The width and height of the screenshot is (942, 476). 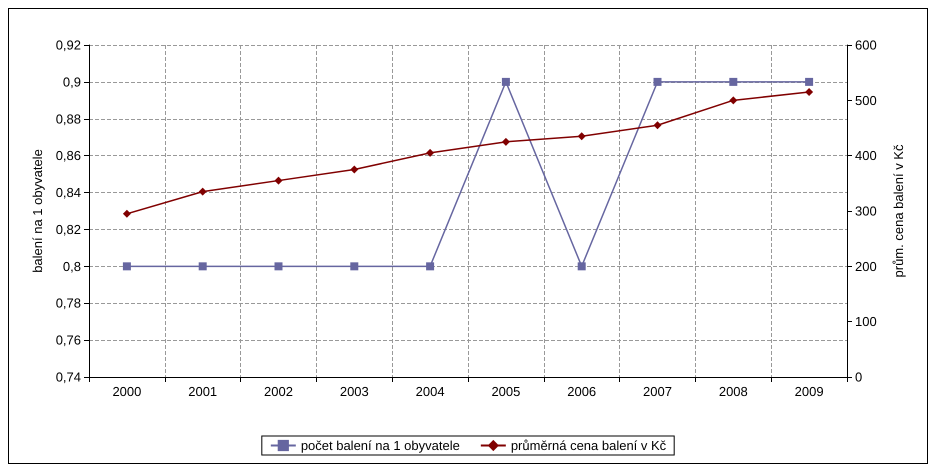 What do you see at coordinates (68, 45) in the screenshot?
I see `y-tick-label: 0,92` at bounding box center [68, 45].